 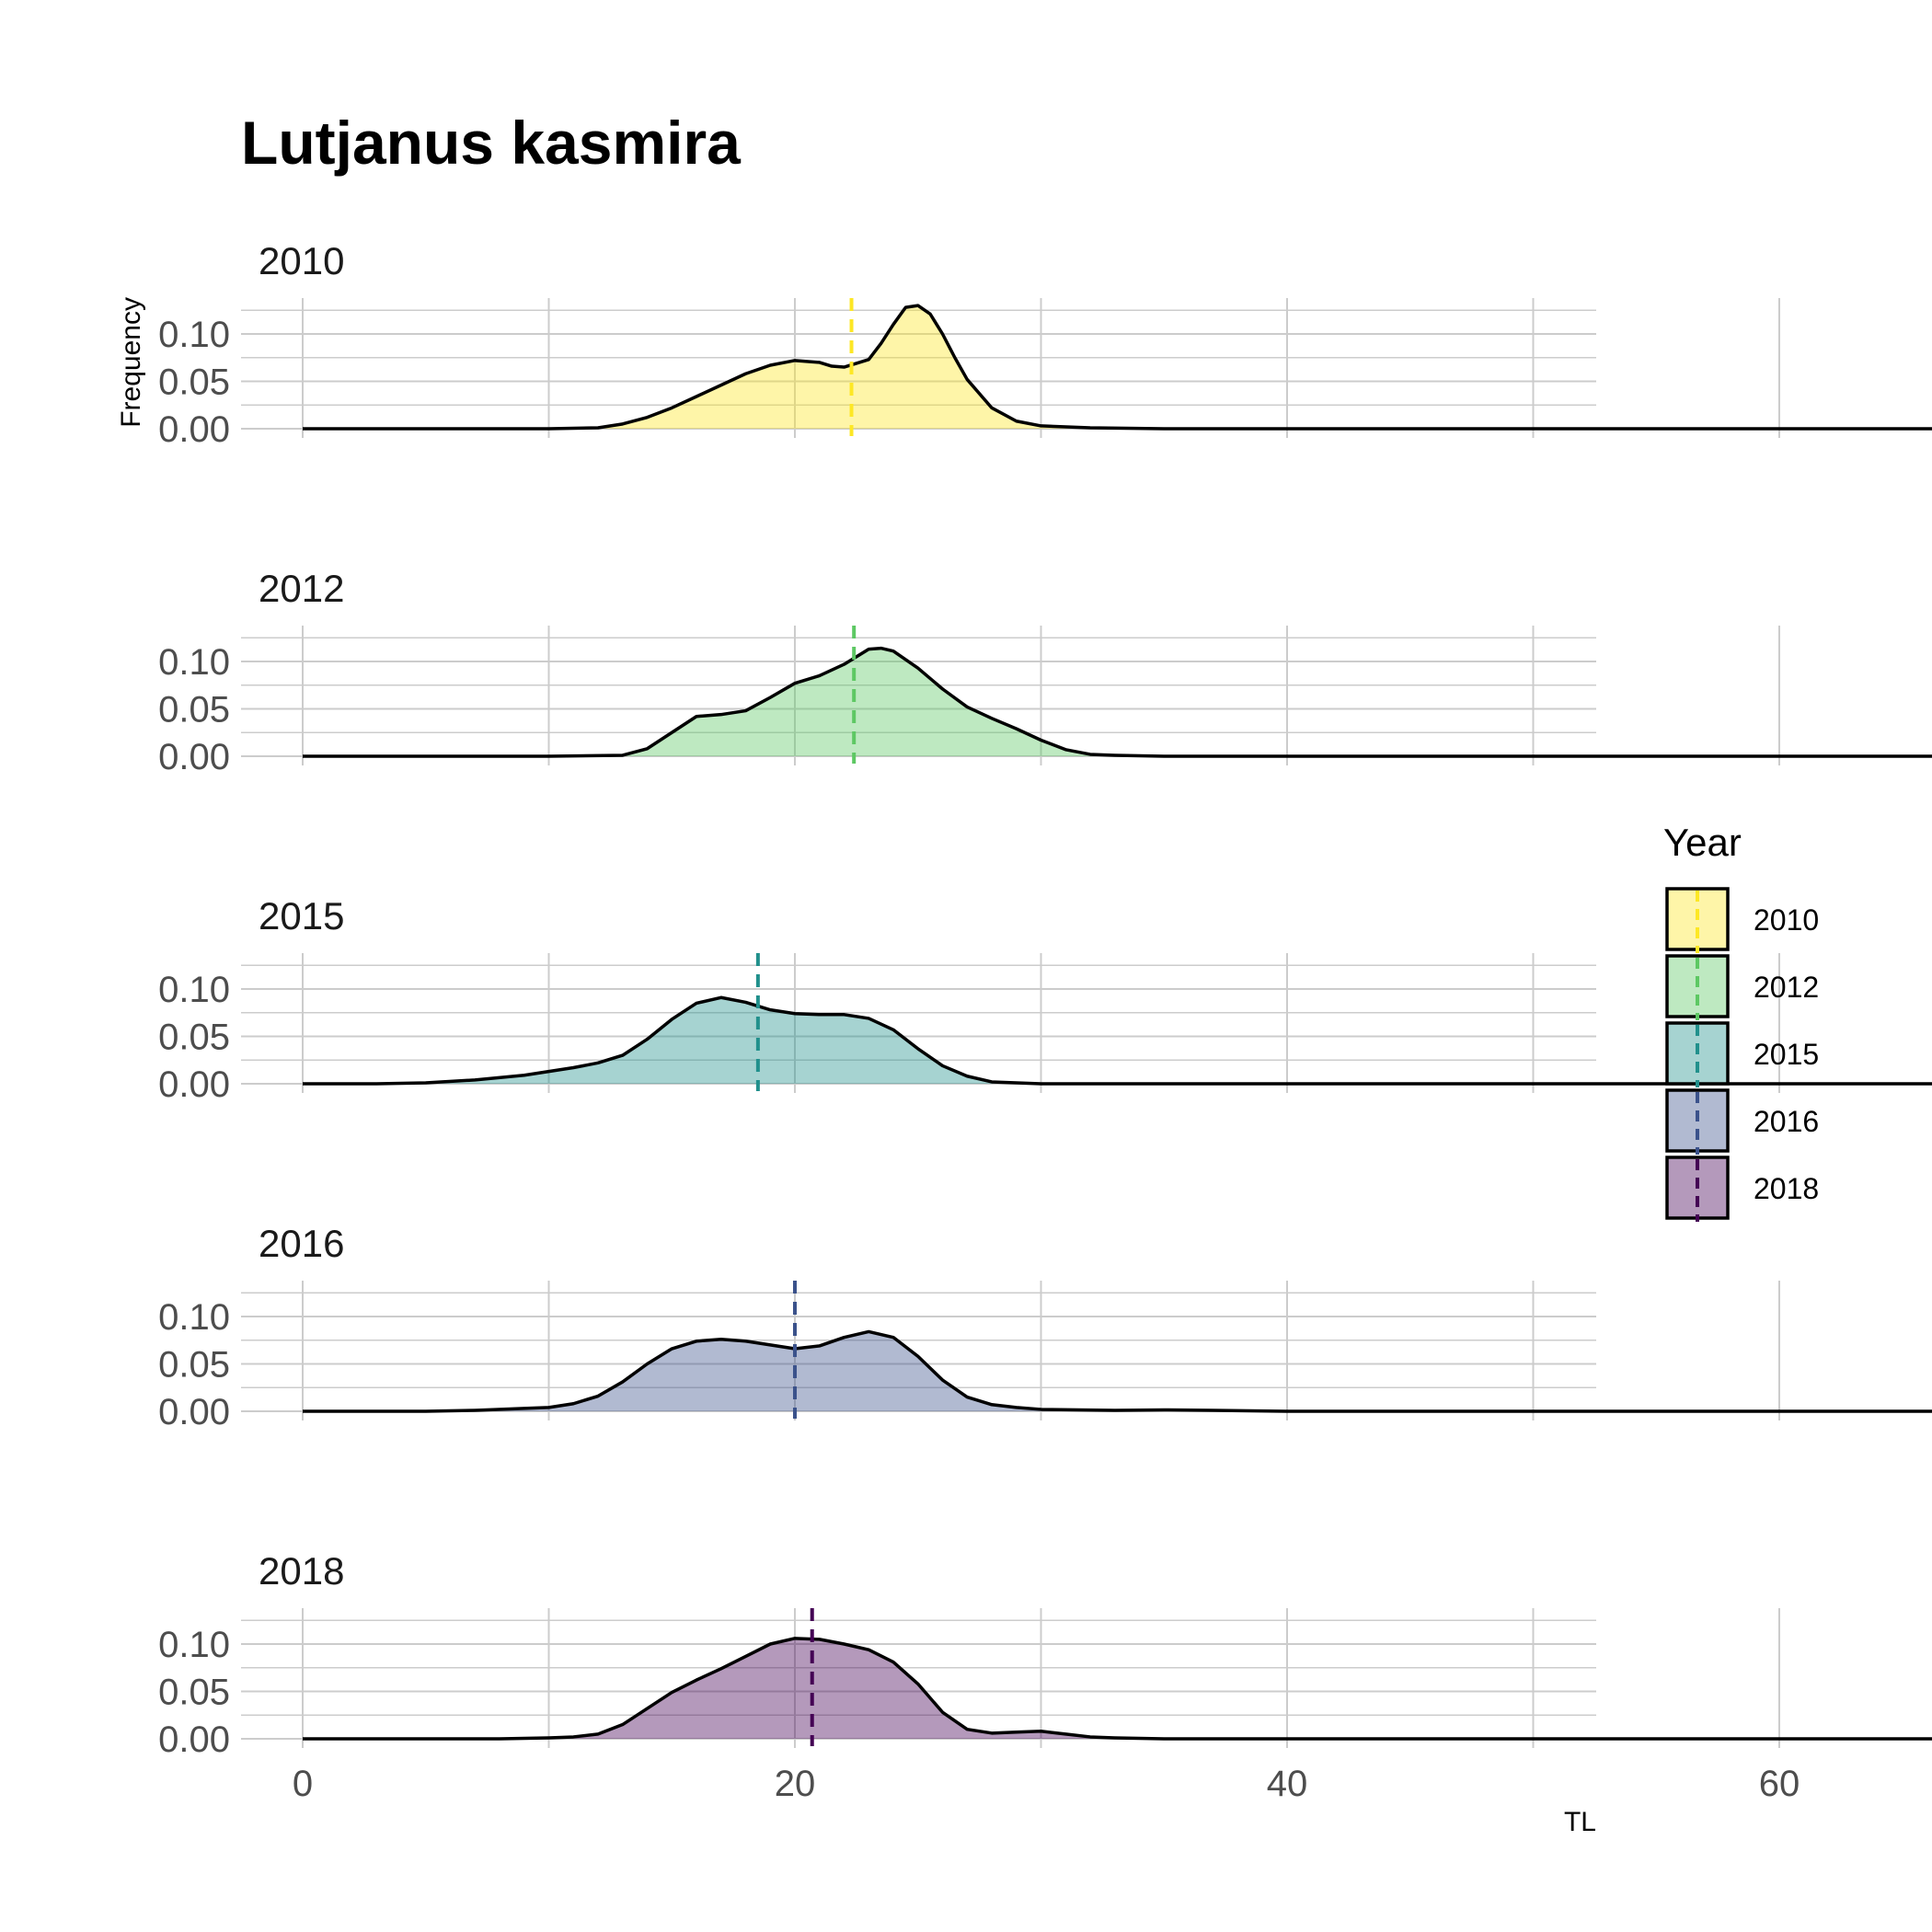 I want to click on legend-item-2010: 2010, so click(x=1742, y=920).